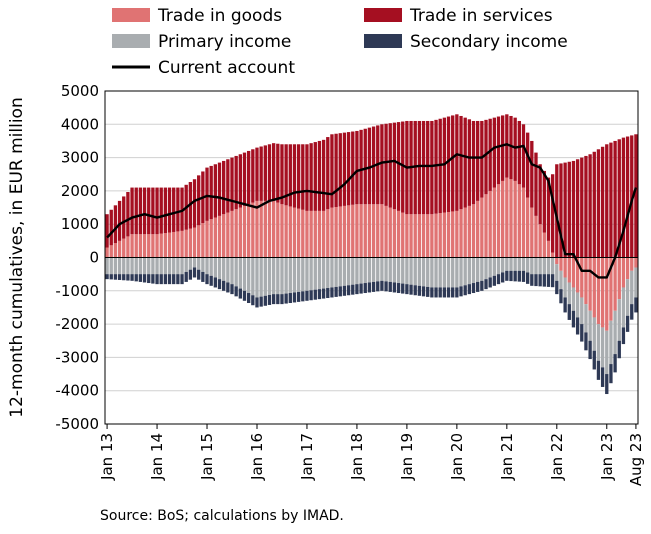 The height and width of the screenshot is (534, 651). Describe the element at coordinates (80, 191) in the screenshot. I see `y-tick-label: 2000` at that location.